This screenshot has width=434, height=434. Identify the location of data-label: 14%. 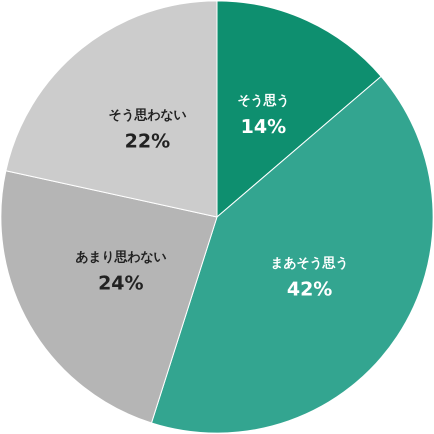
(263, 127).